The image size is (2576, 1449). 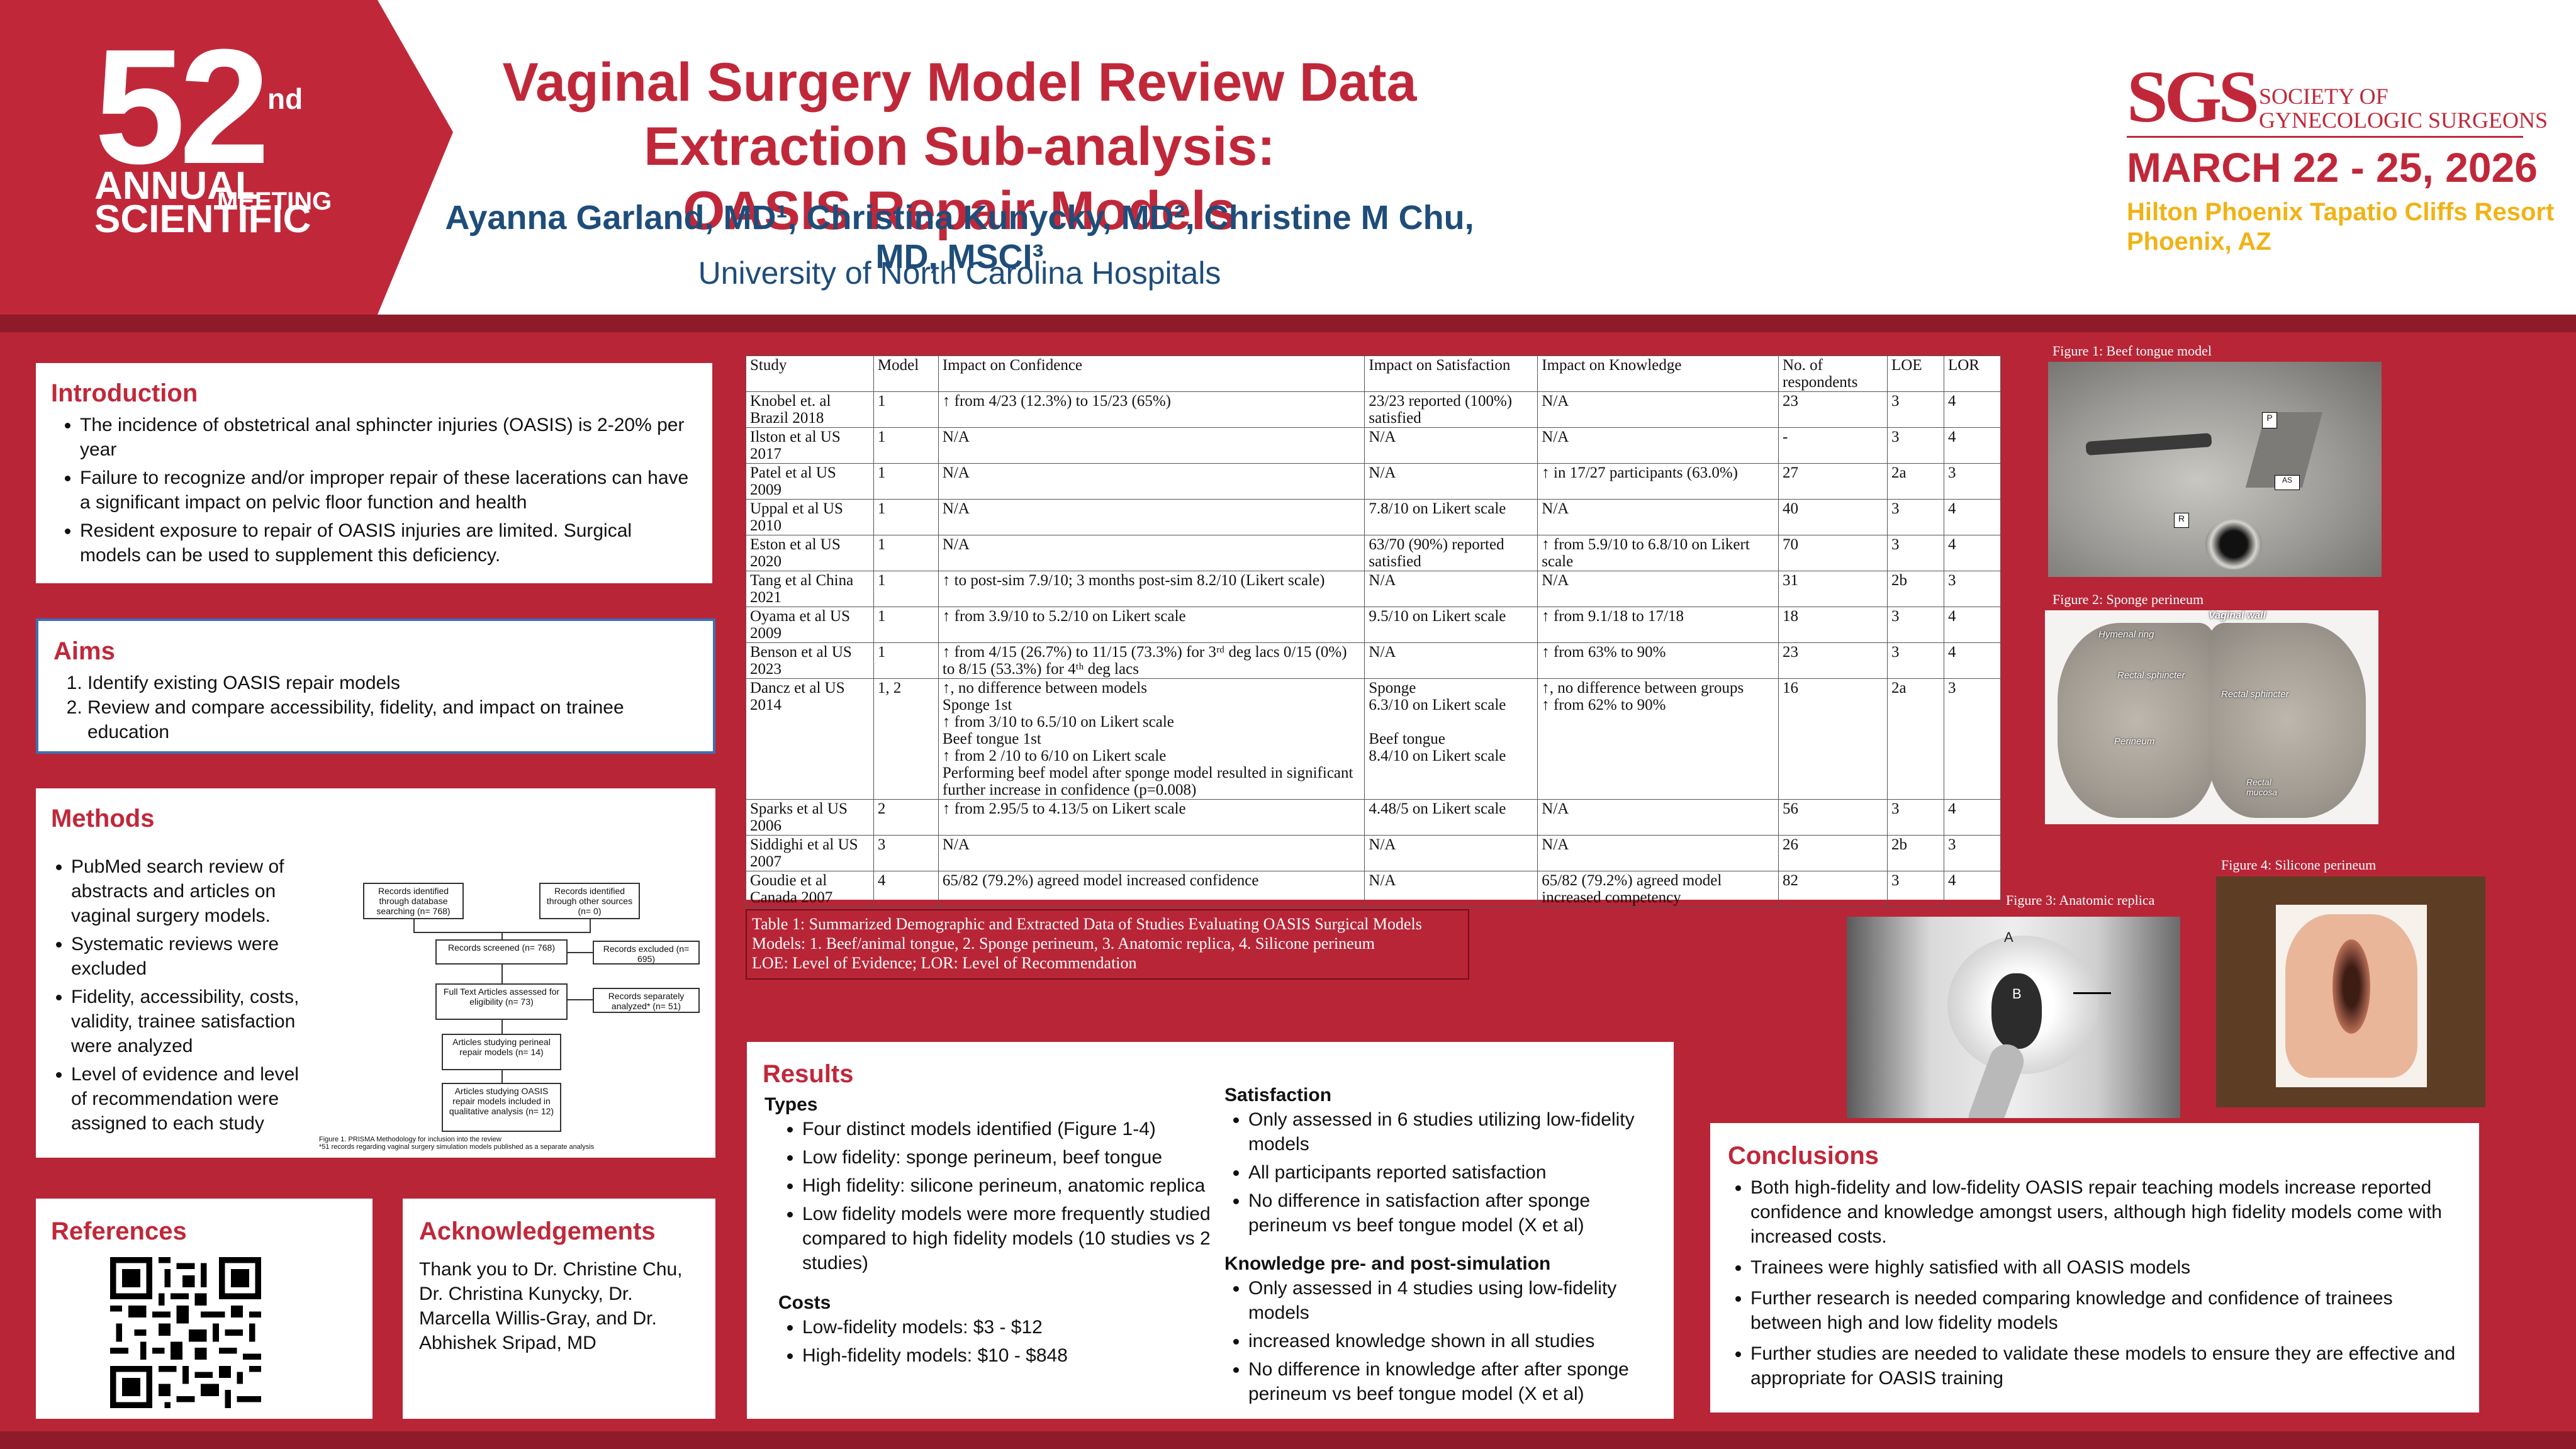 What do you see at coordinates (906, 739) in the screenshot?
I see `table-cell: 1, 2` at bounding box center [906, 739].